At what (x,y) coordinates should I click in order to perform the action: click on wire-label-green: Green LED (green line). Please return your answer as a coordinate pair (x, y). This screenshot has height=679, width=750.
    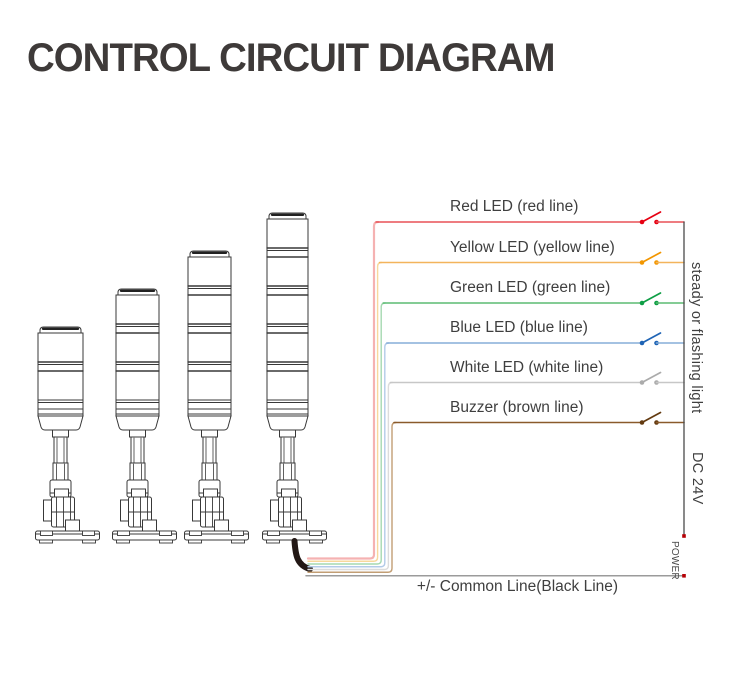
    Looking at the image, I should click on (530, 287).